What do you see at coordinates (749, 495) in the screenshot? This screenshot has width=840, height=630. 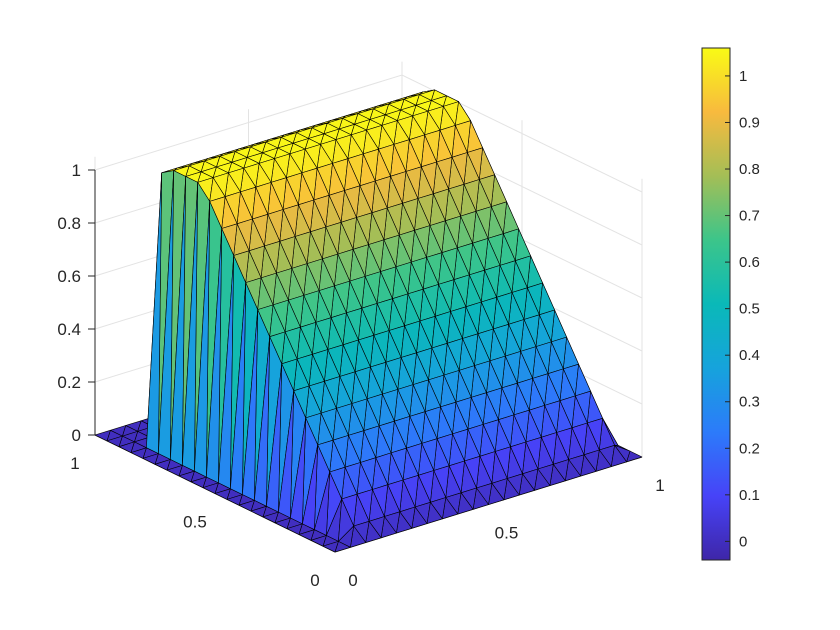 I see `colorbar-tick-label: 0.1` at bounding box center [749, 495].